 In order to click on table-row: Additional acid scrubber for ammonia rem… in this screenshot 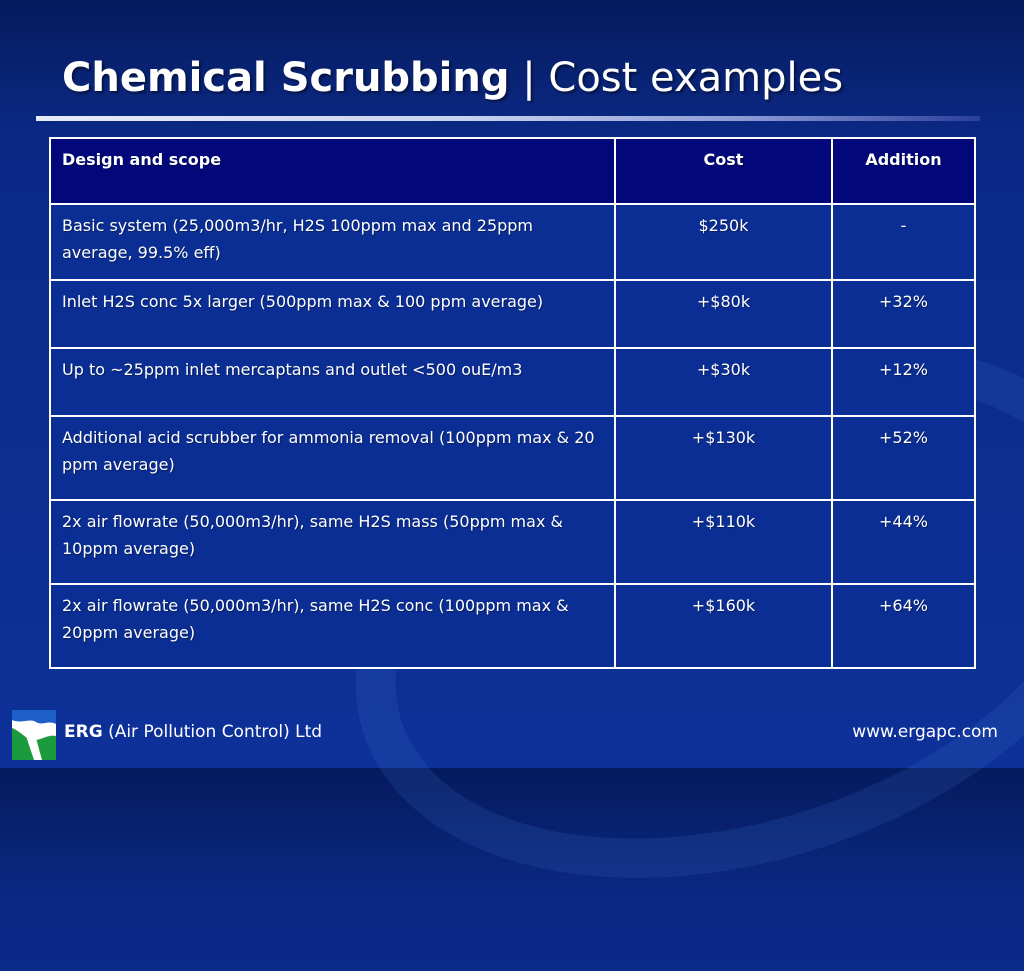, I will do `click(512, 458)`.